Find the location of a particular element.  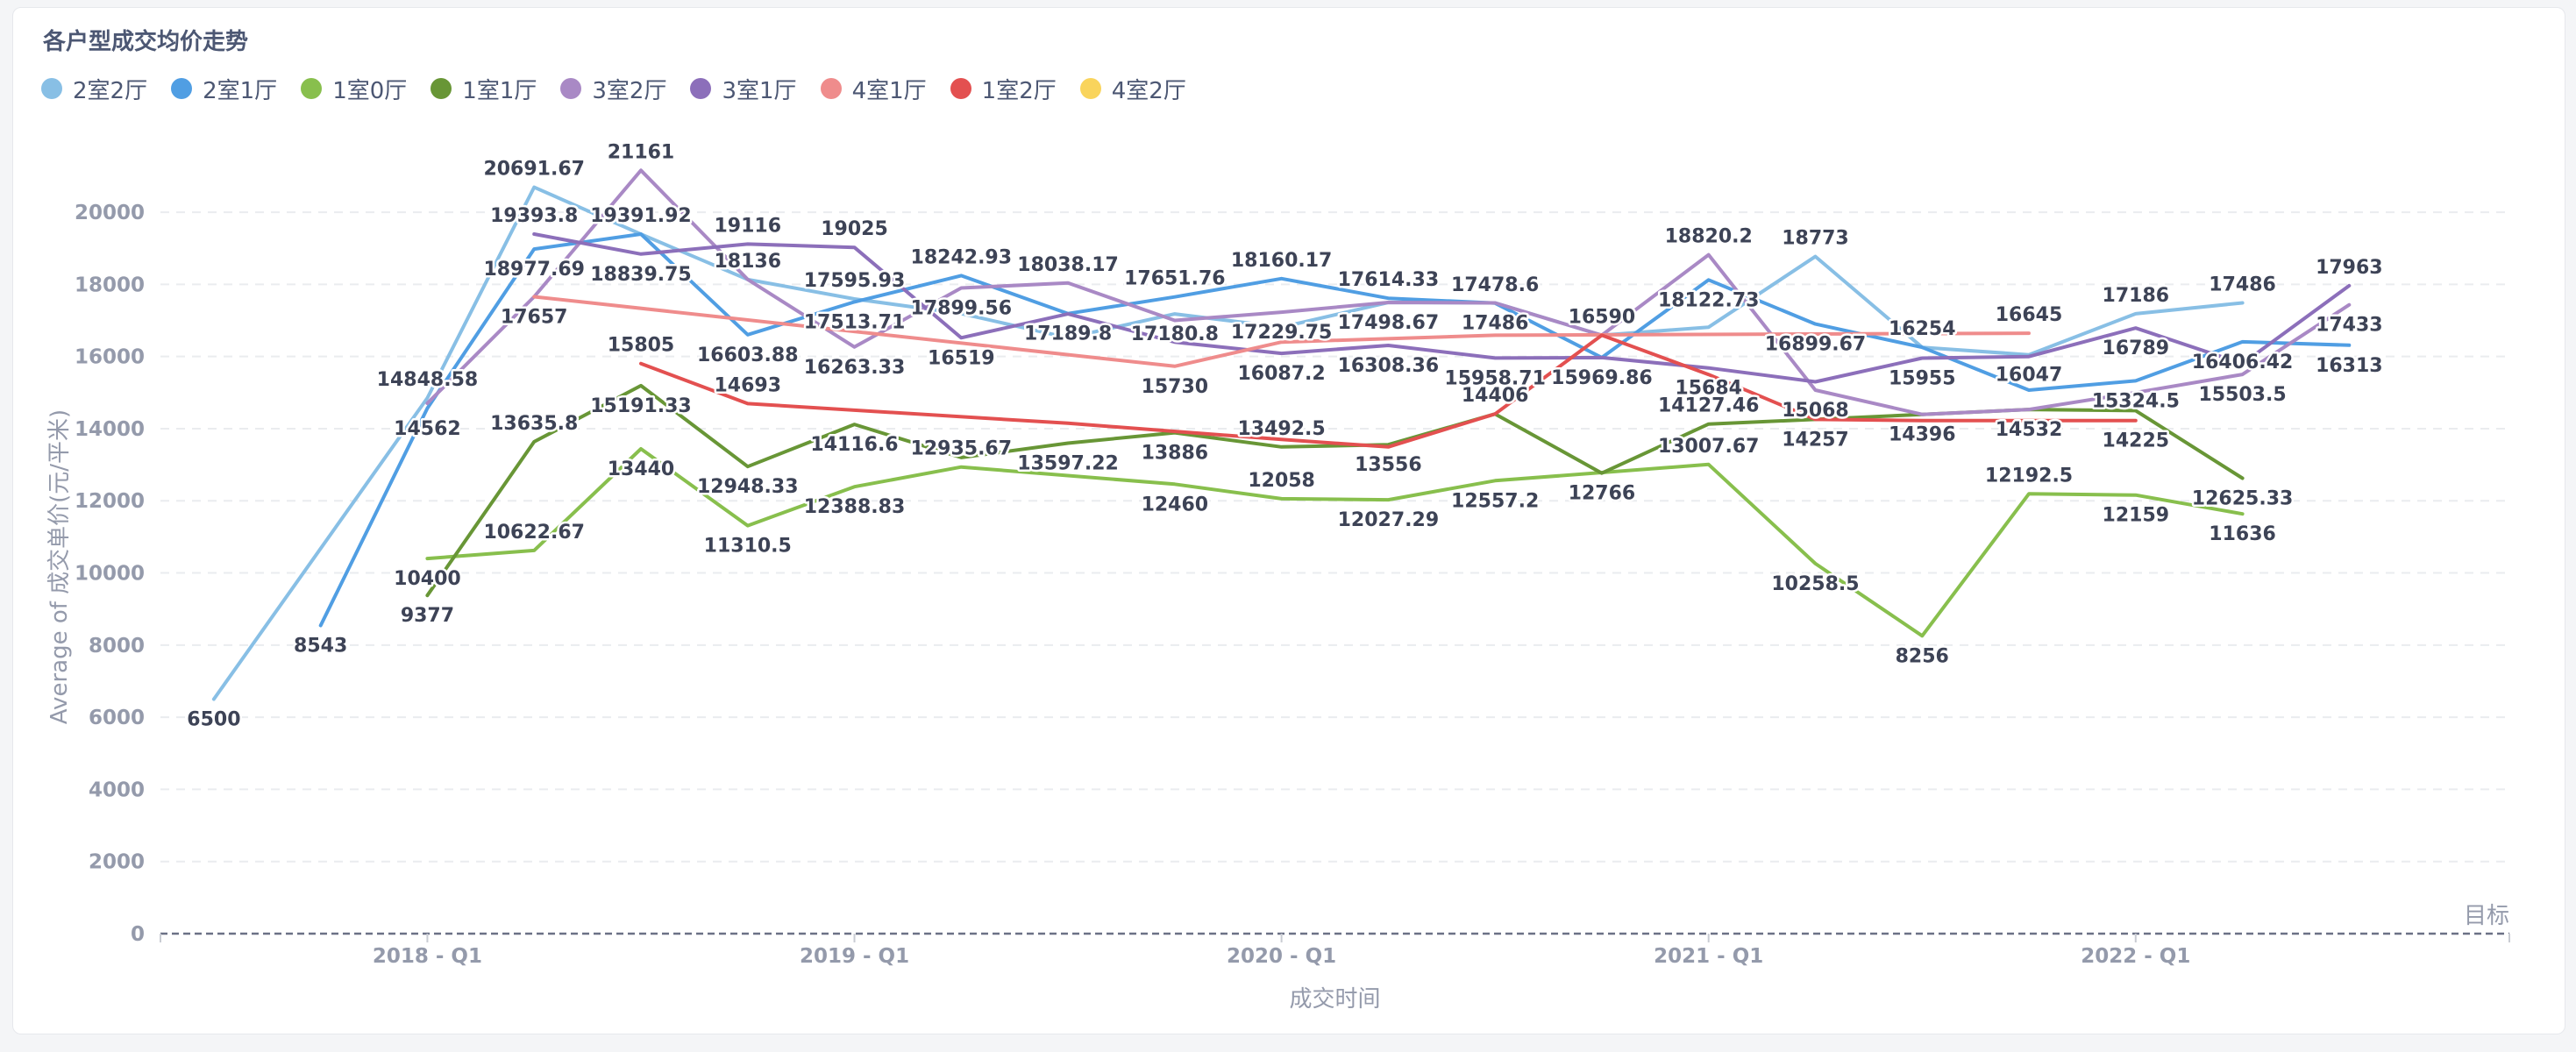

data-label: 15503.5 is located at coordinates (2242, 395).